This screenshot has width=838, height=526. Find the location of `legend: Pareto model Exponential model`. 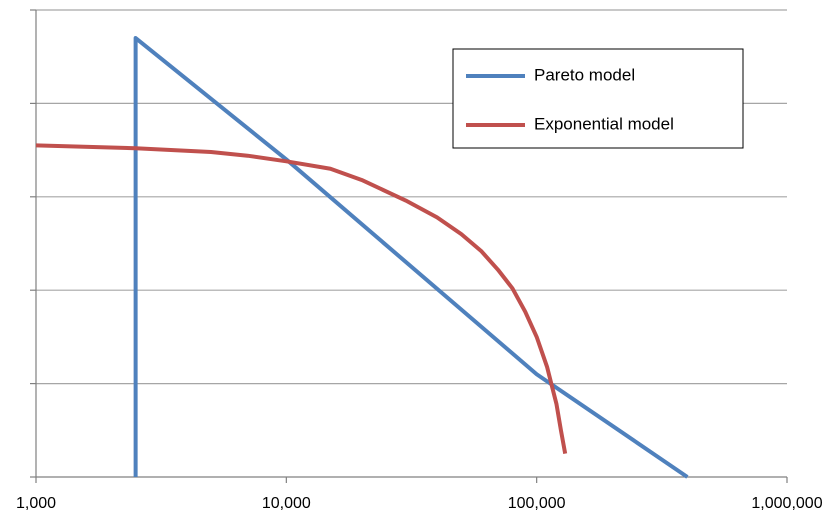

legend: Pareto model Exponential model is located at coordinates (598, 98).